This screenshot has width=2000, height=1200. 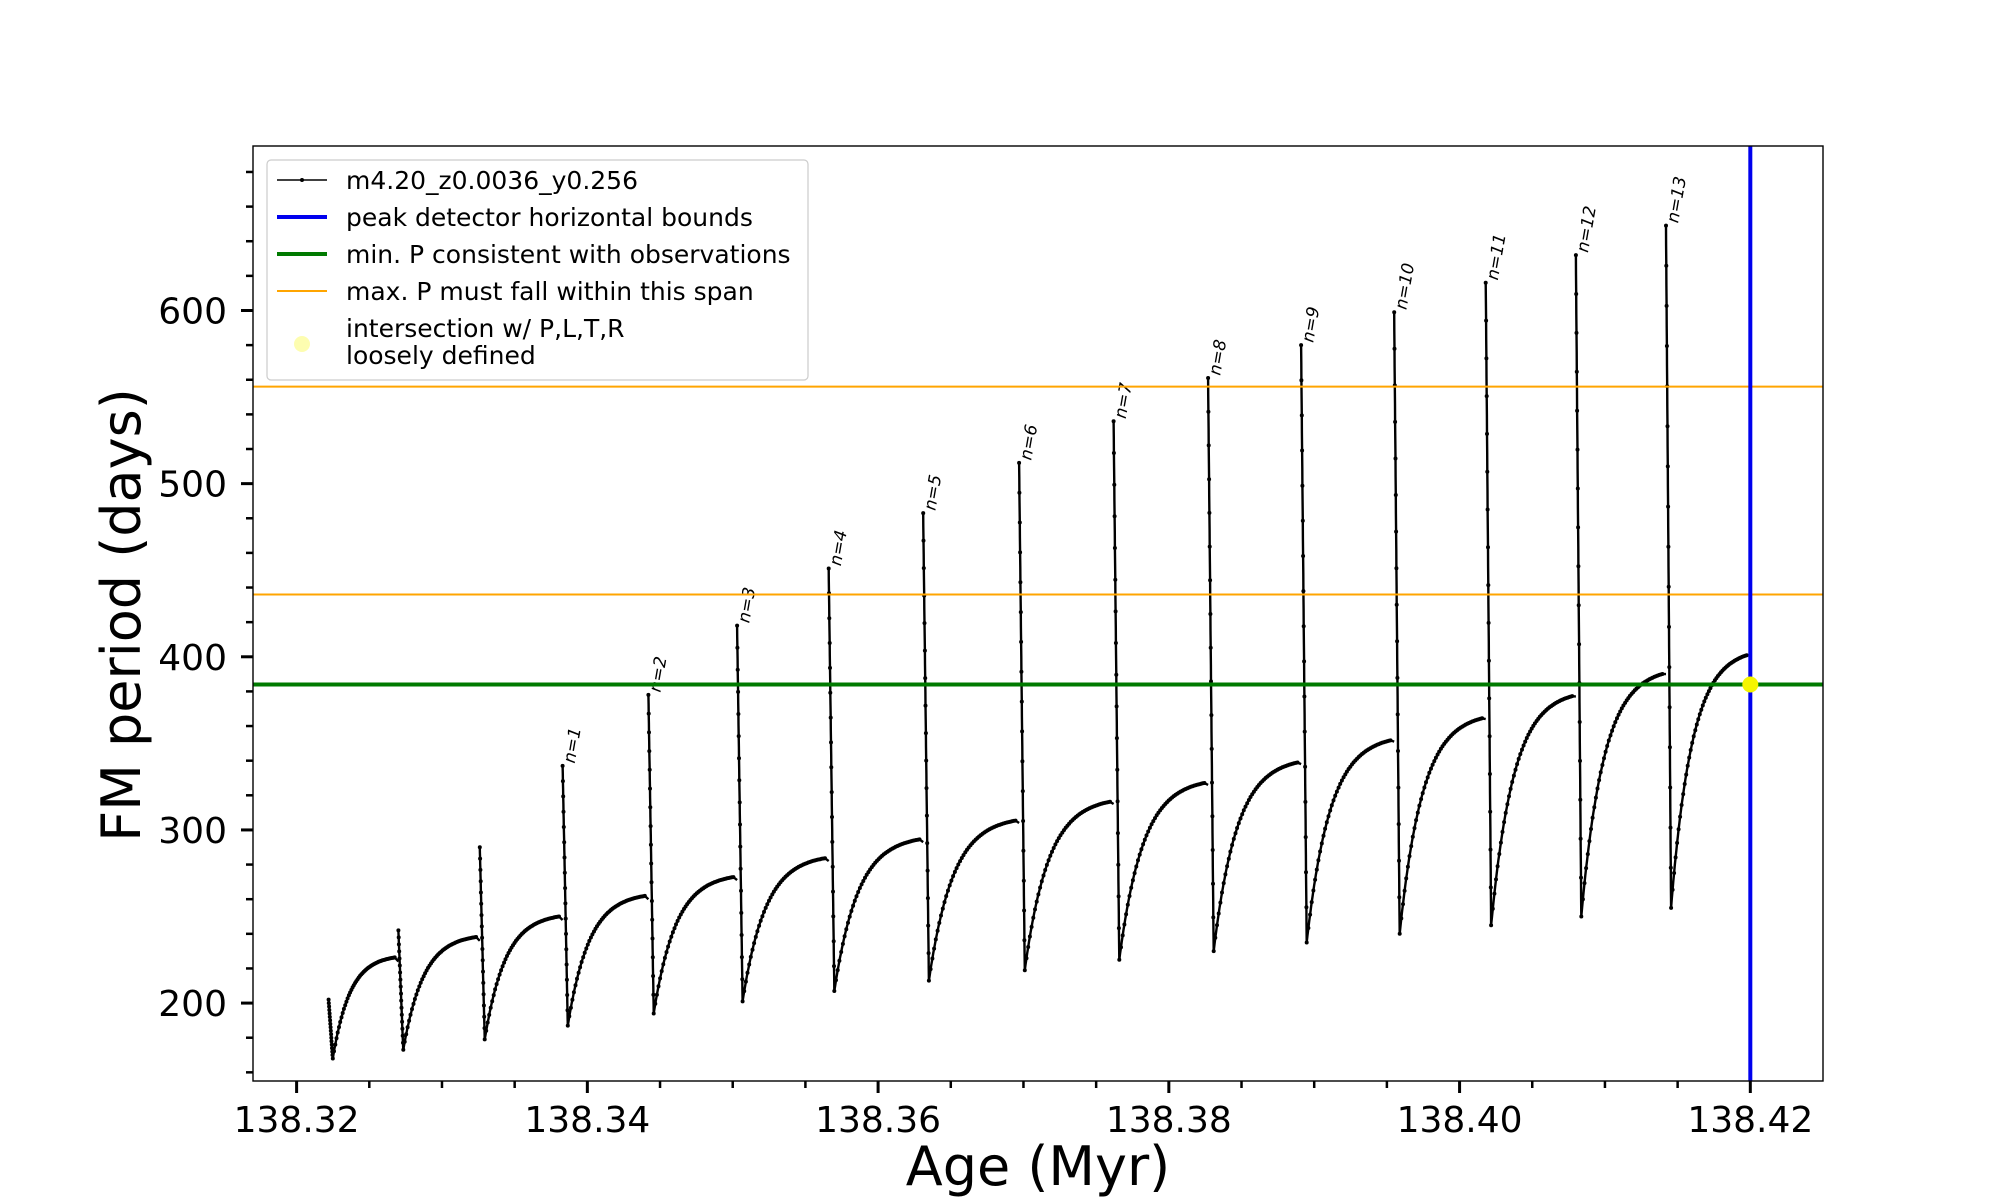 I want to click on legend-series-label: m4.20_z0.0036_y0.256, so click(x=492, y=180).